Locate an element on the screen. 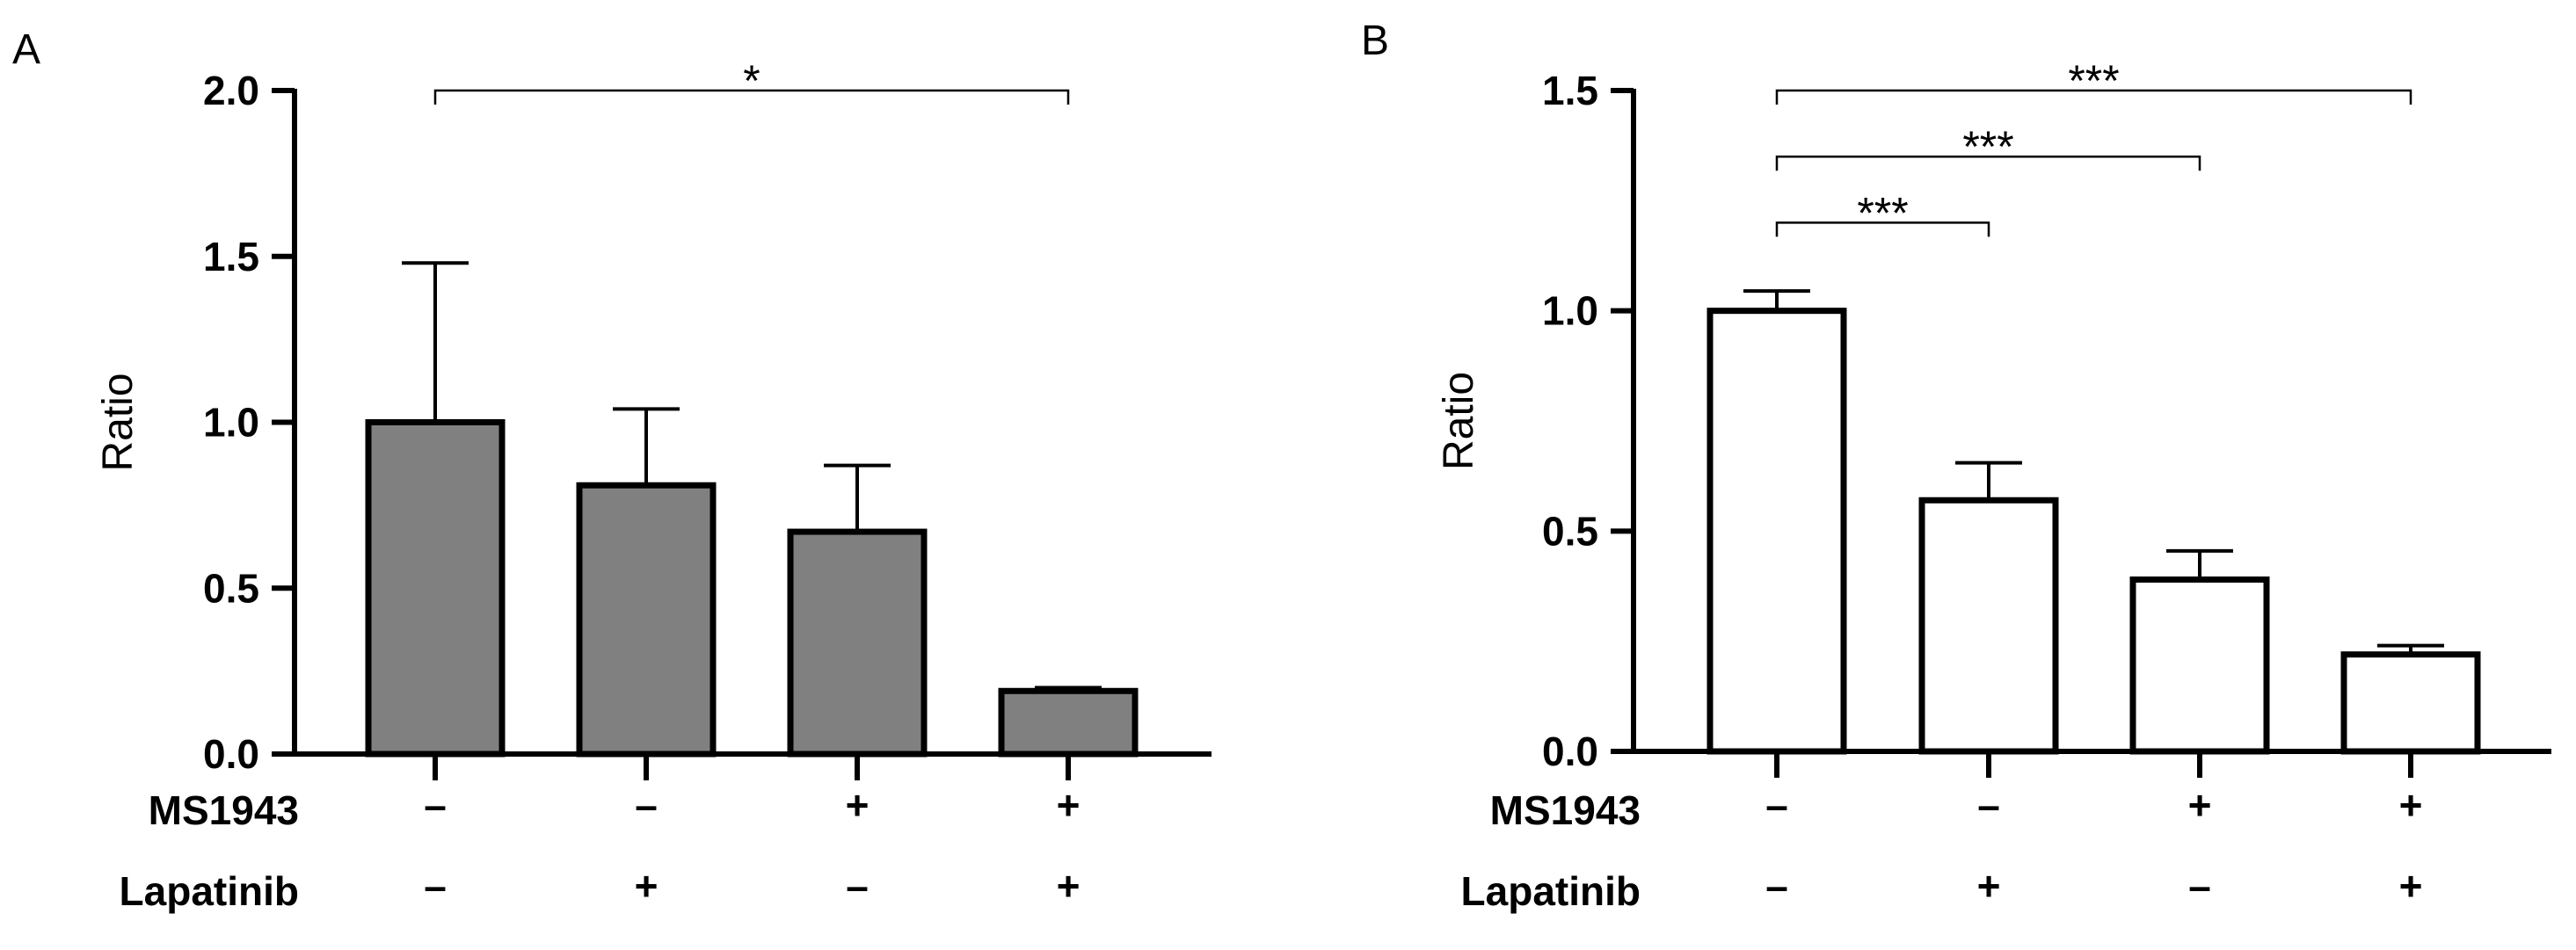 Image resolution: width=2576 pixels, height=950 pixels. panel-letter: B is located at coordinates (1375, 41).